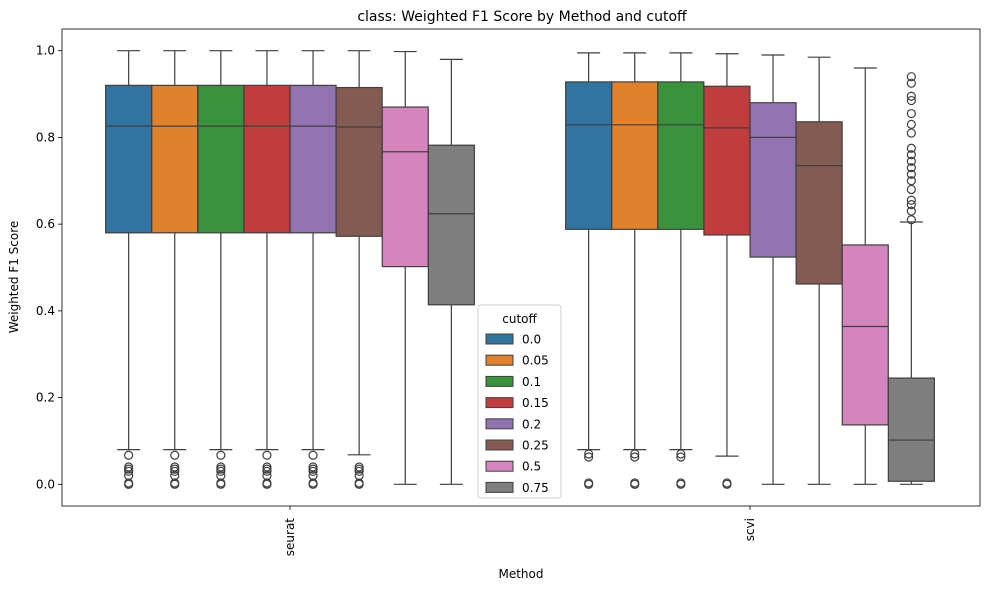 This screenshot has width=989, height=593. I want to click on y-tick-label: 0.6, so click(45, 224).